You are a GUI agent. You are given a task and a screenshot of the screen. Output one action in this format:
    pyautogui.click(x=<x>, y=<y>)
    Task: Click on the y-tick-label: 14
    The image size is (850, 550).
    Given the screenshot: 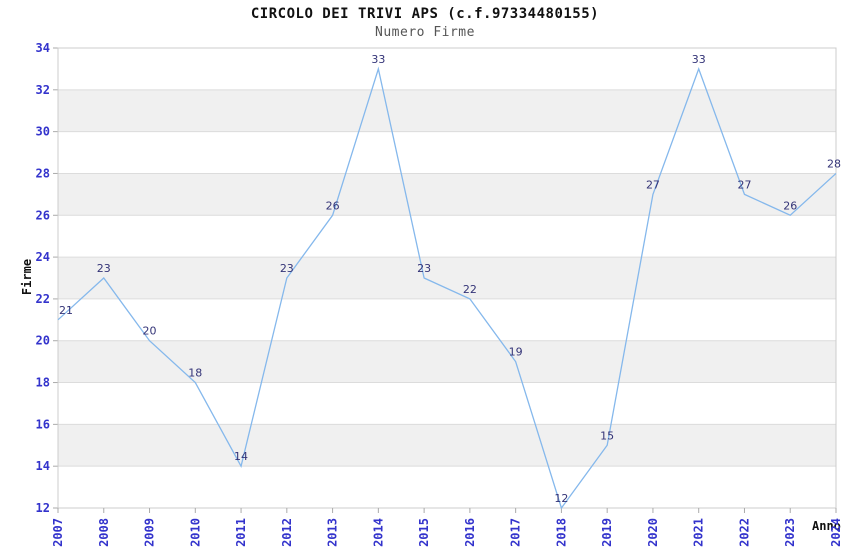 What is the action you would take?
    pyautogui.click(x=43, y=466)
    